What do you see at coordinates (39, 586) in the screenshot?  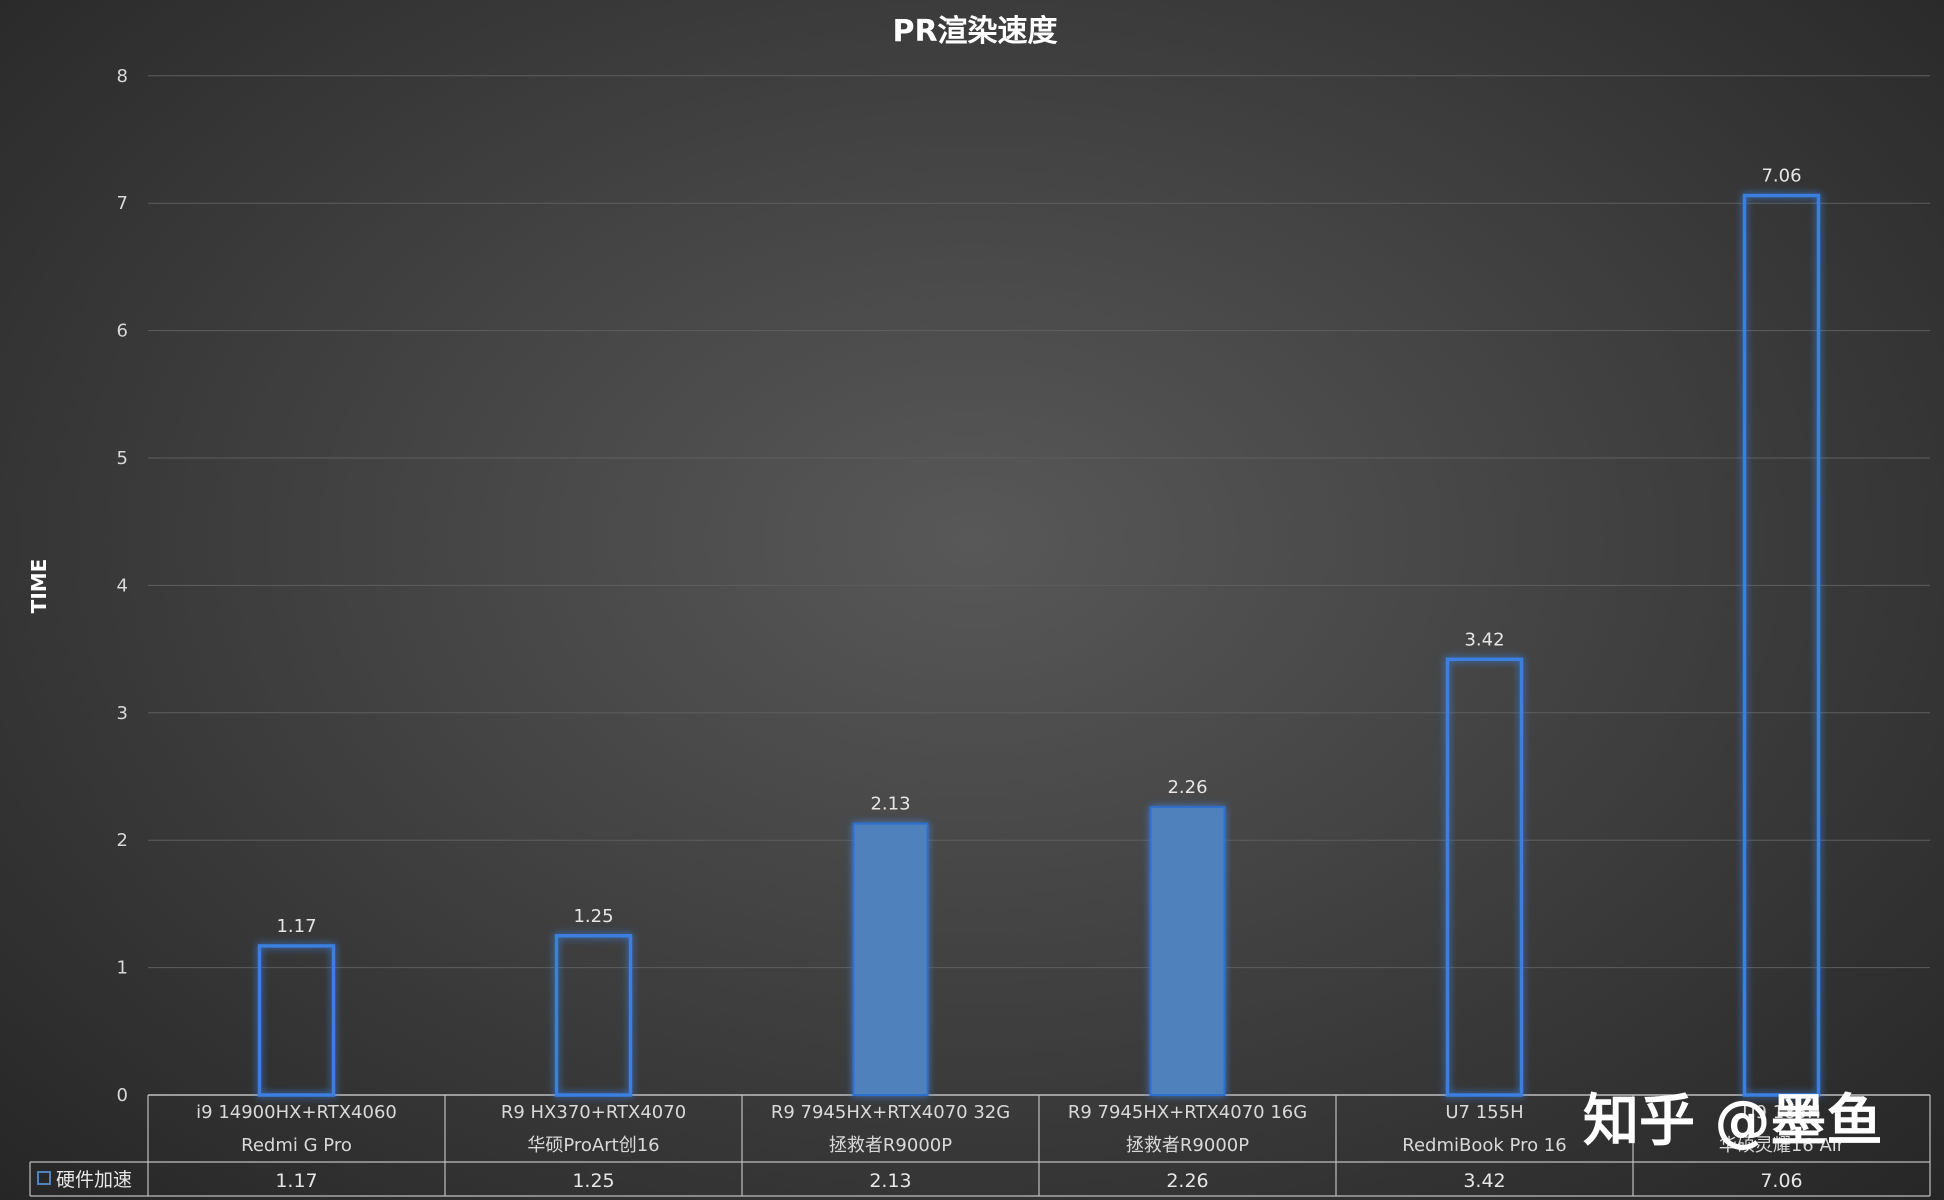 I see `y-axis-label: TIME` at bounding box center [39, 586].